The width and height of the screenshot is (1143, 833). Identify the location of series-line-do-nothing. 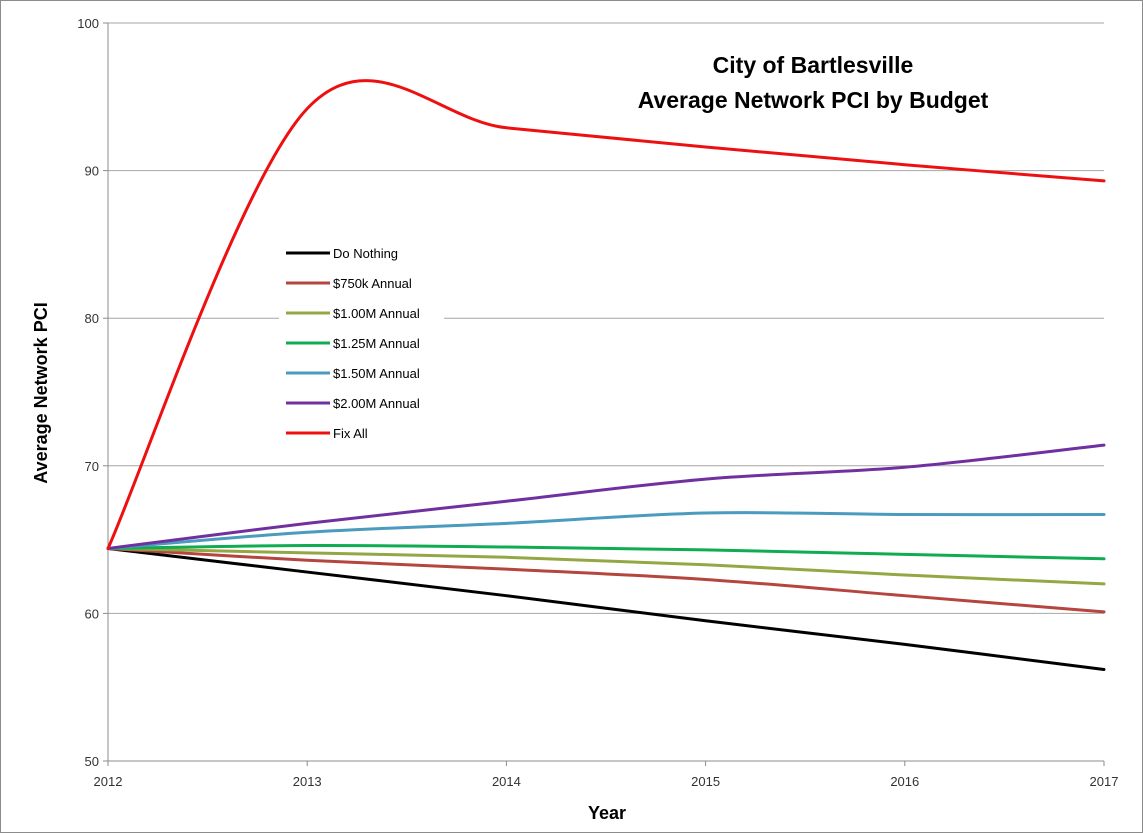
(606, 608).